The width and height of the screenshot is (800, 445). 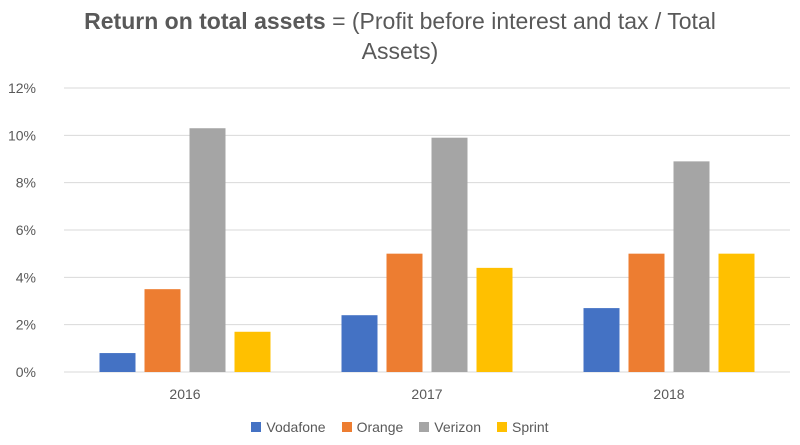 I want to click on bar-sprint-2017, so click(x=494, y=319).